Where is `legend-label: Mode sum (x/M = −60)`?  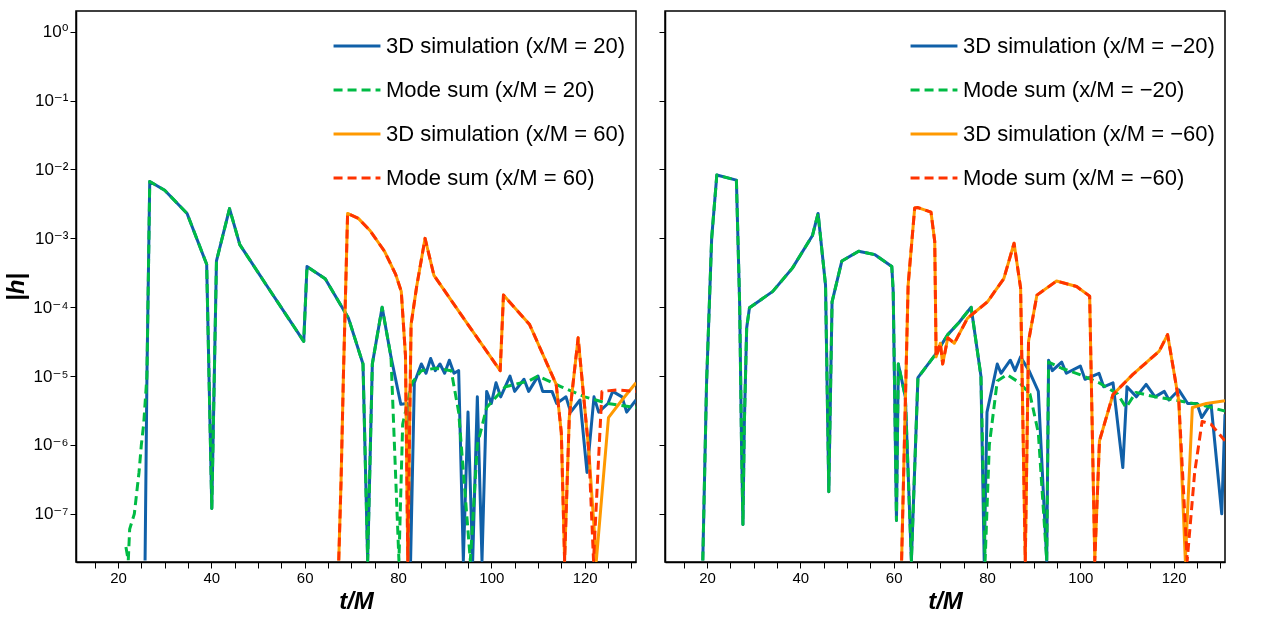
legend-label: Mode sum (x/M = −60) is located at coordinates (1074, 177).